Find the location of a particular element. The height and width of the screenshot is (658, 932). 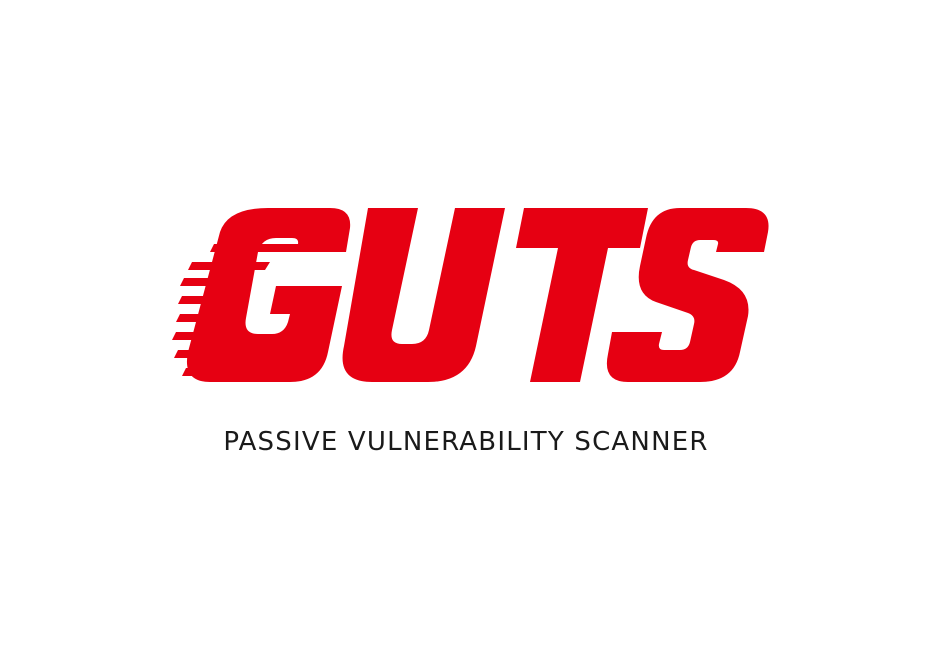

logo-tagline: PASSIVE VULNERABILITY SCANNER is located at coordinates (466, 442).